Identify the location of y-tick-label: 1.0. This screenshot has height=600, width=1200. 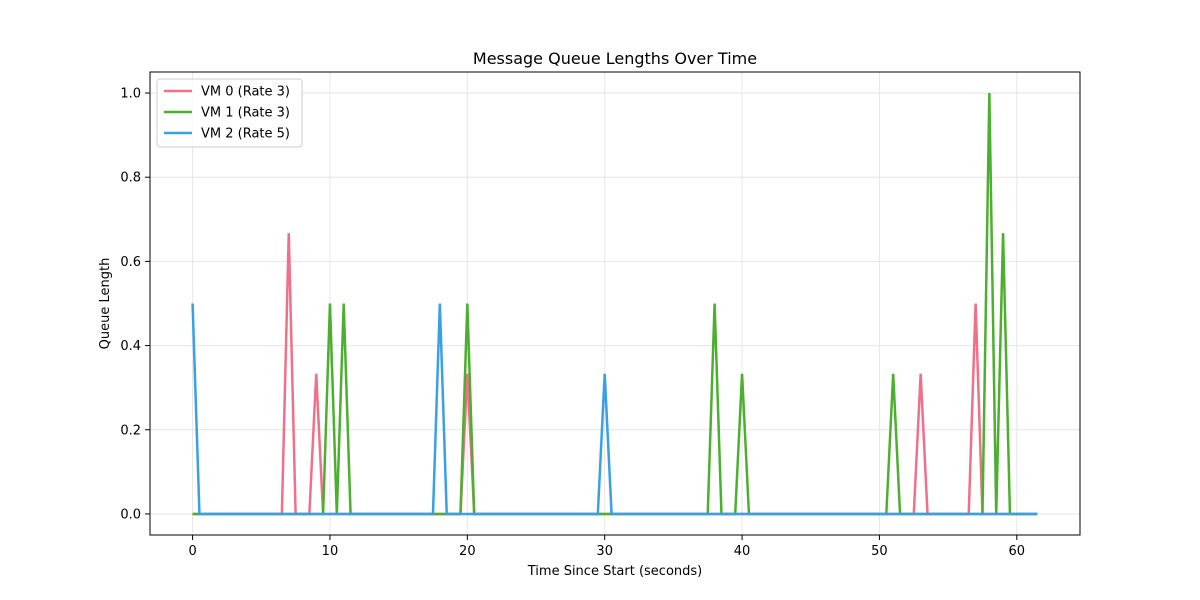
(130, 94).